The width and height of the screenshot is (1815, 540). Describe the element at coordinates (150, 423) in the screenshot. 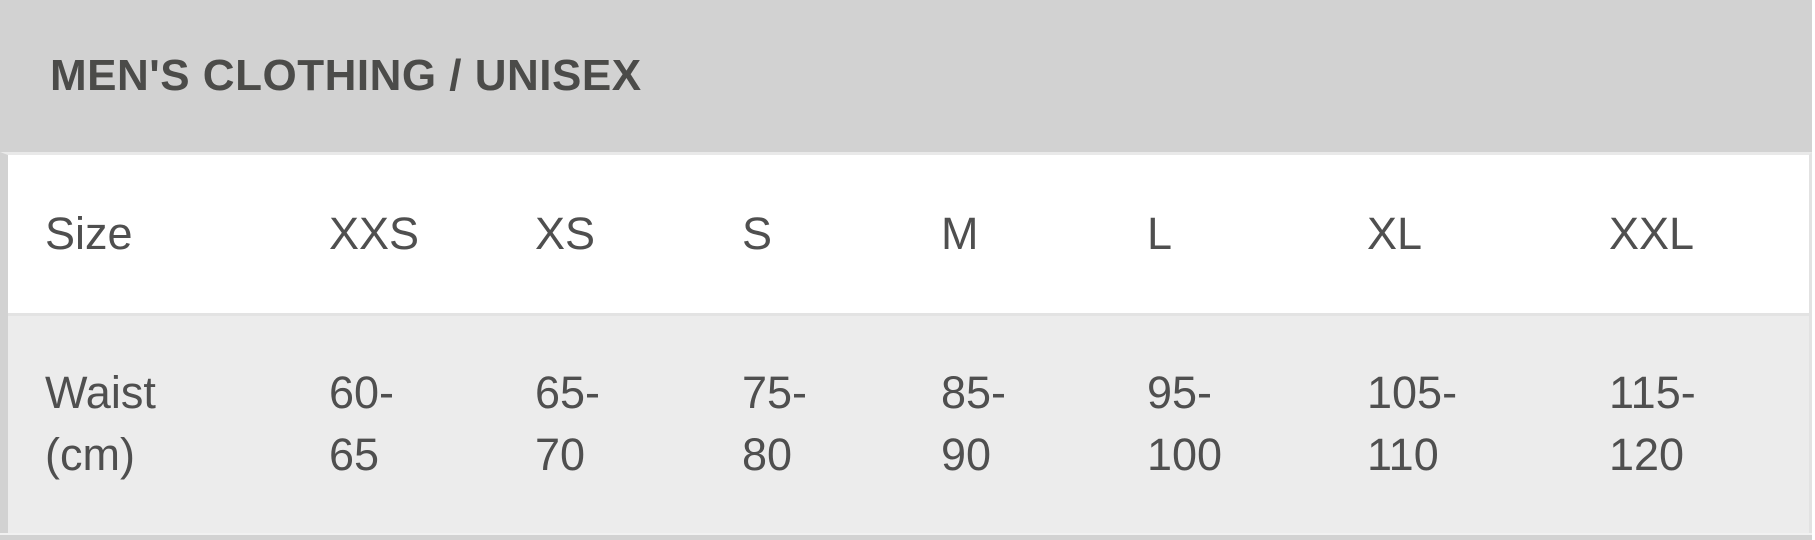

I see `row-label-waist: Waist (cm)` at that location.